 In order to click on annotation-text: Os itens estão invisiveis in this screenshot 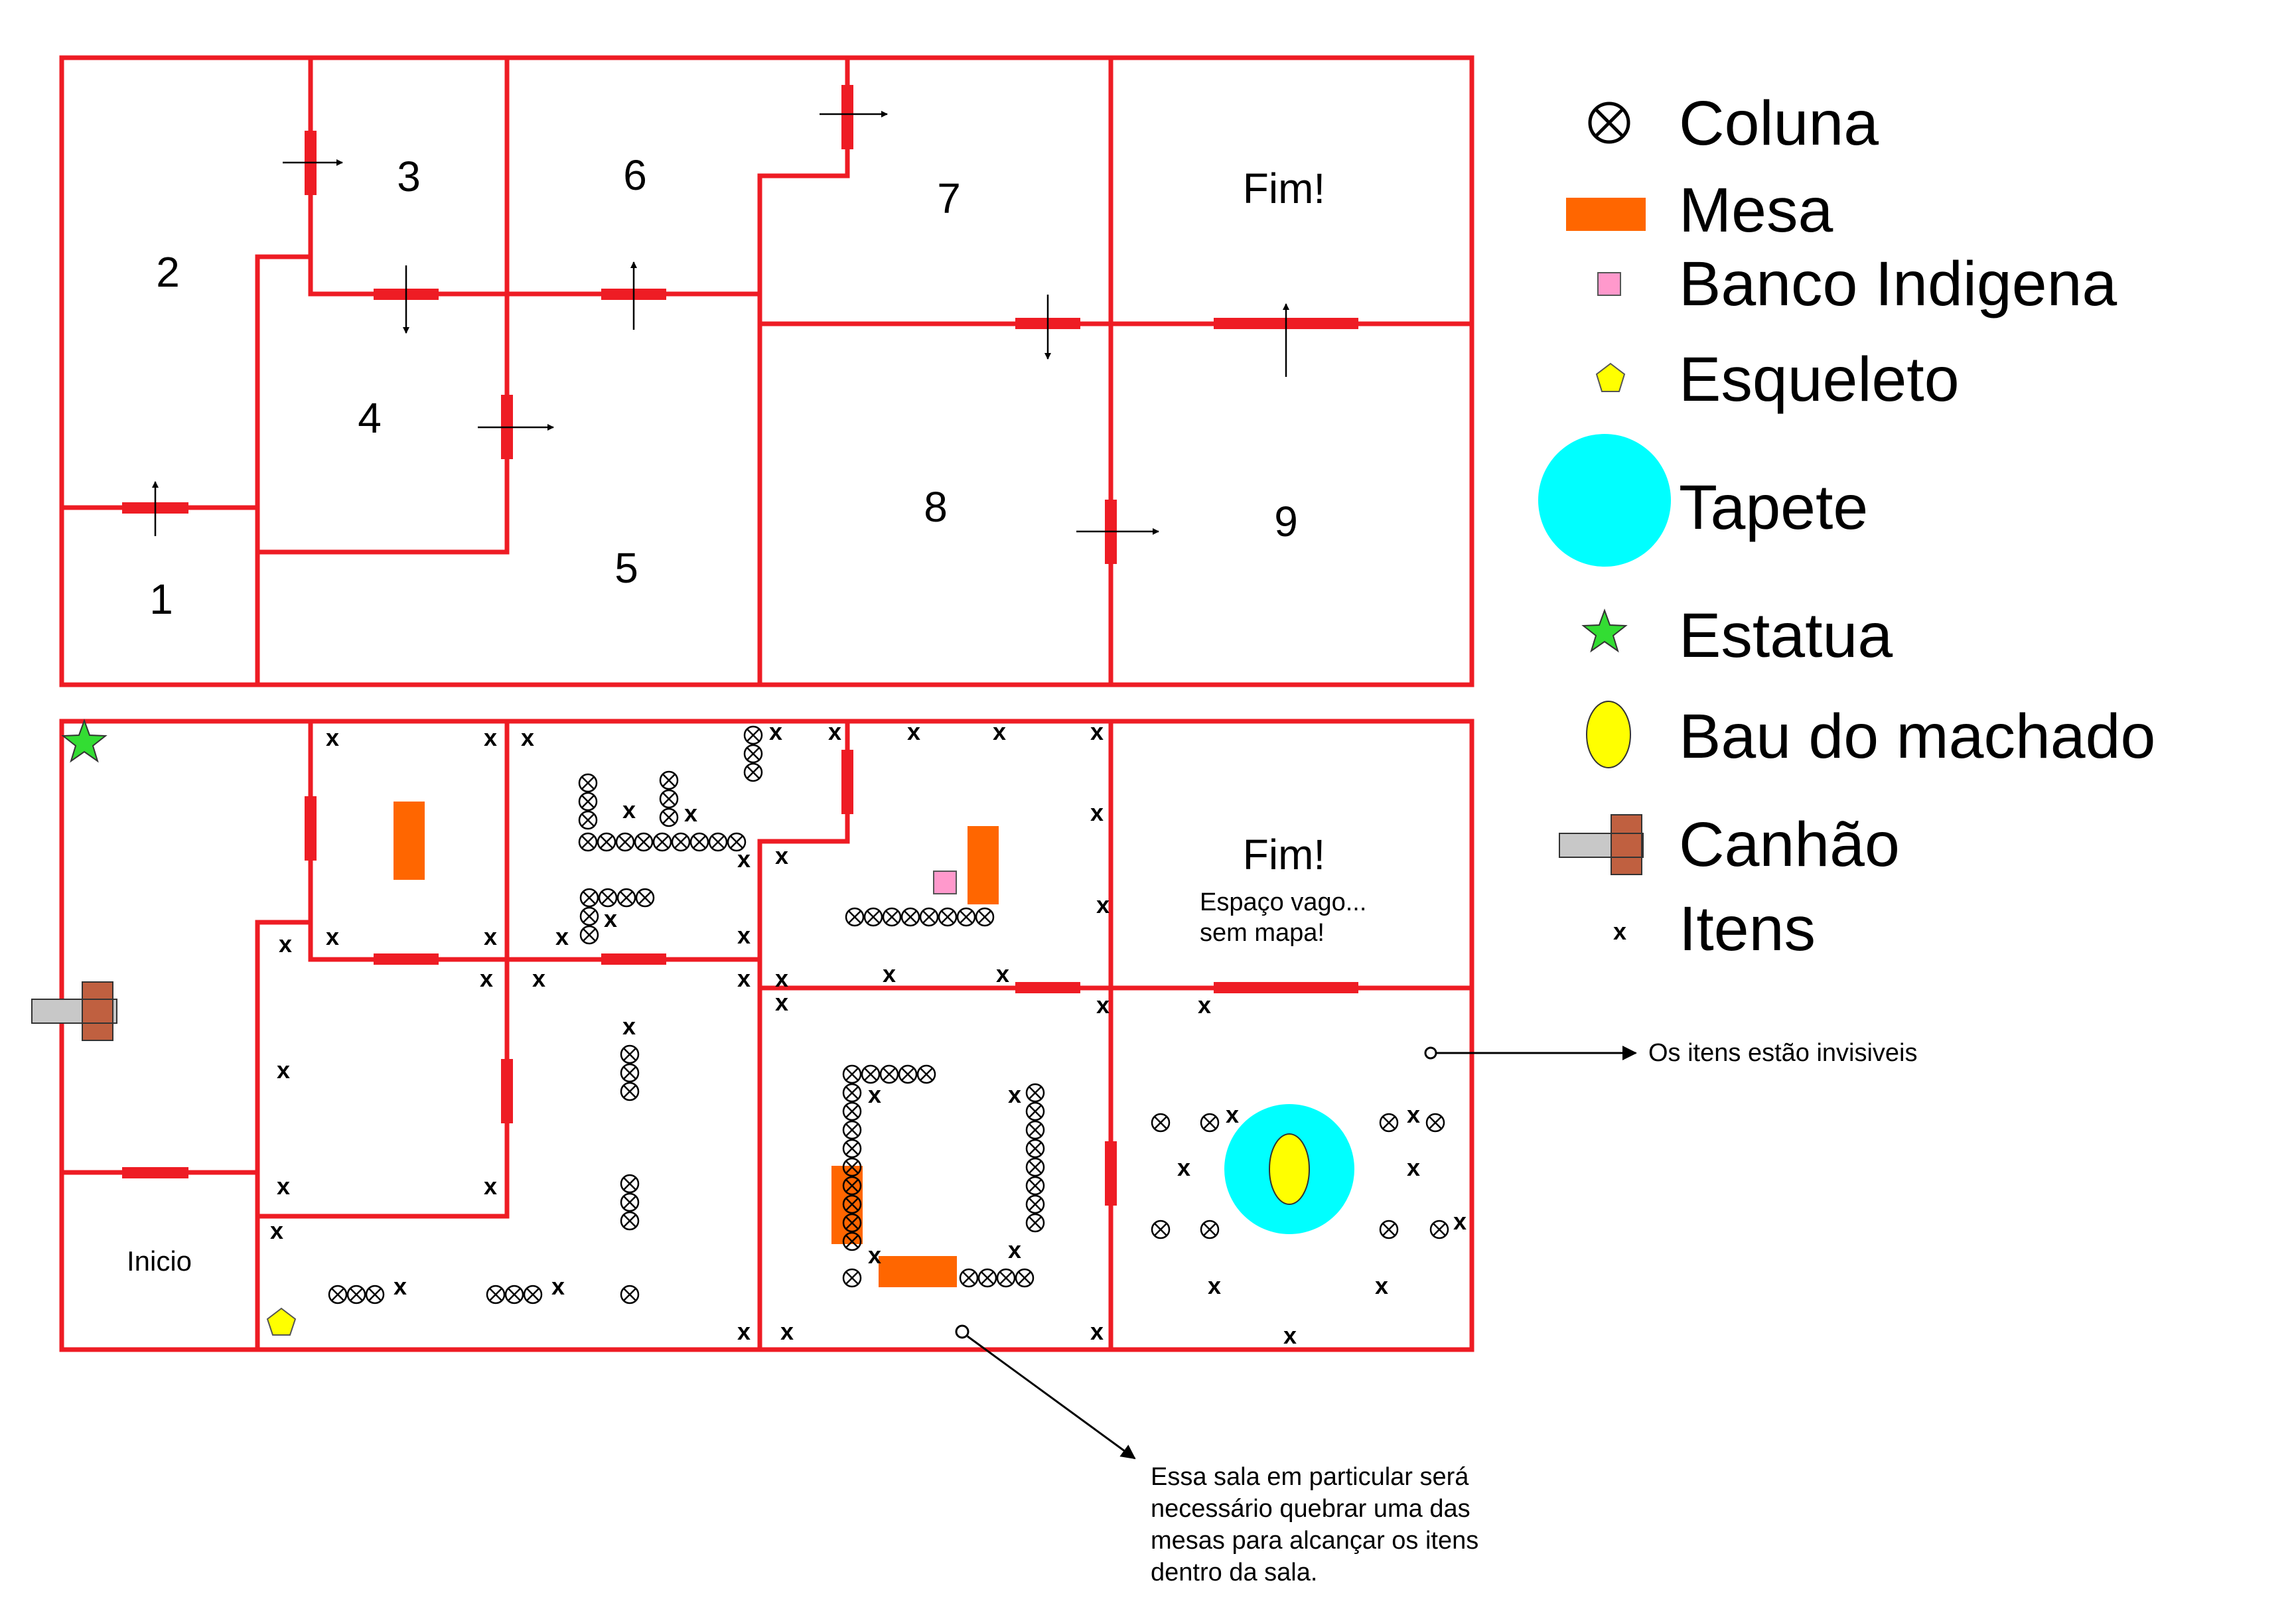, I will do `click(1783, 1053)`.